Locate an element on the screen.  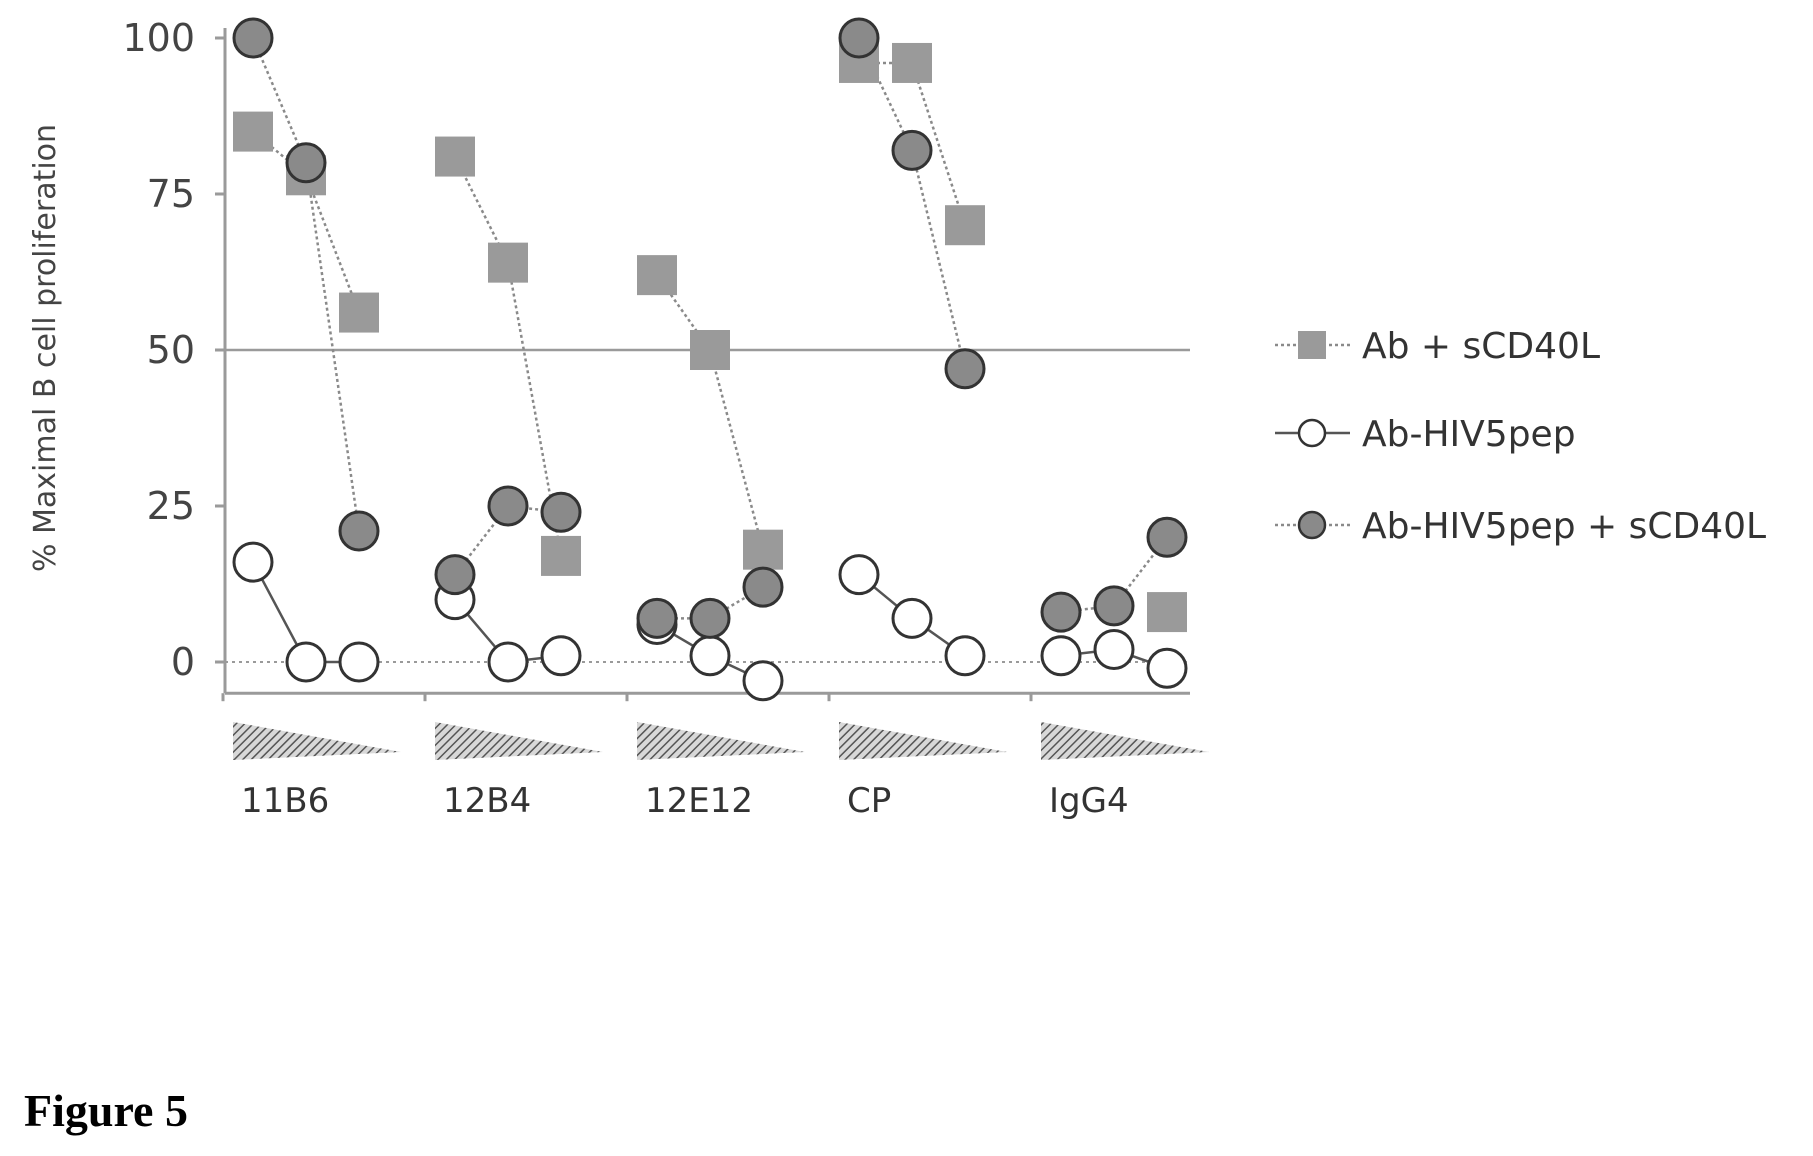
y-axis-label: % Maximal B cell proliferation is located at coordinates (45, 348).